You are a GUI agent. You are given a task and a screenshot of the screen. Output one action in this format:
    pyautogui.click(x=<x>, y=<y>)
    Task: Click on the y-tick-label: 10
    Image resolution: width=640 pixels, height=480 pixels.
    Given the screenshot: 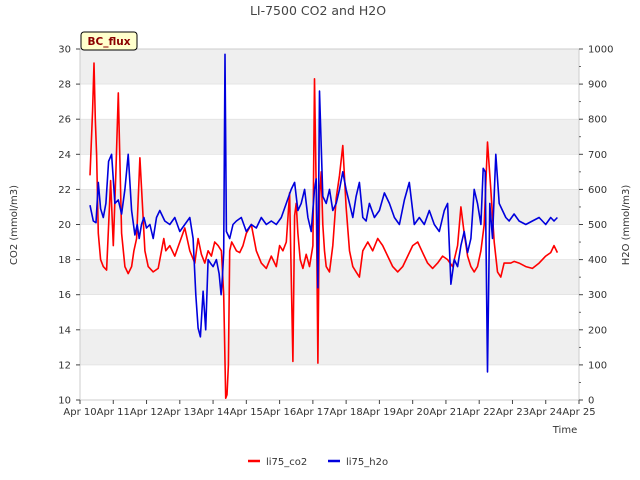 What is the action you would take?
    pyautogui.click(x=64, y=401)
    